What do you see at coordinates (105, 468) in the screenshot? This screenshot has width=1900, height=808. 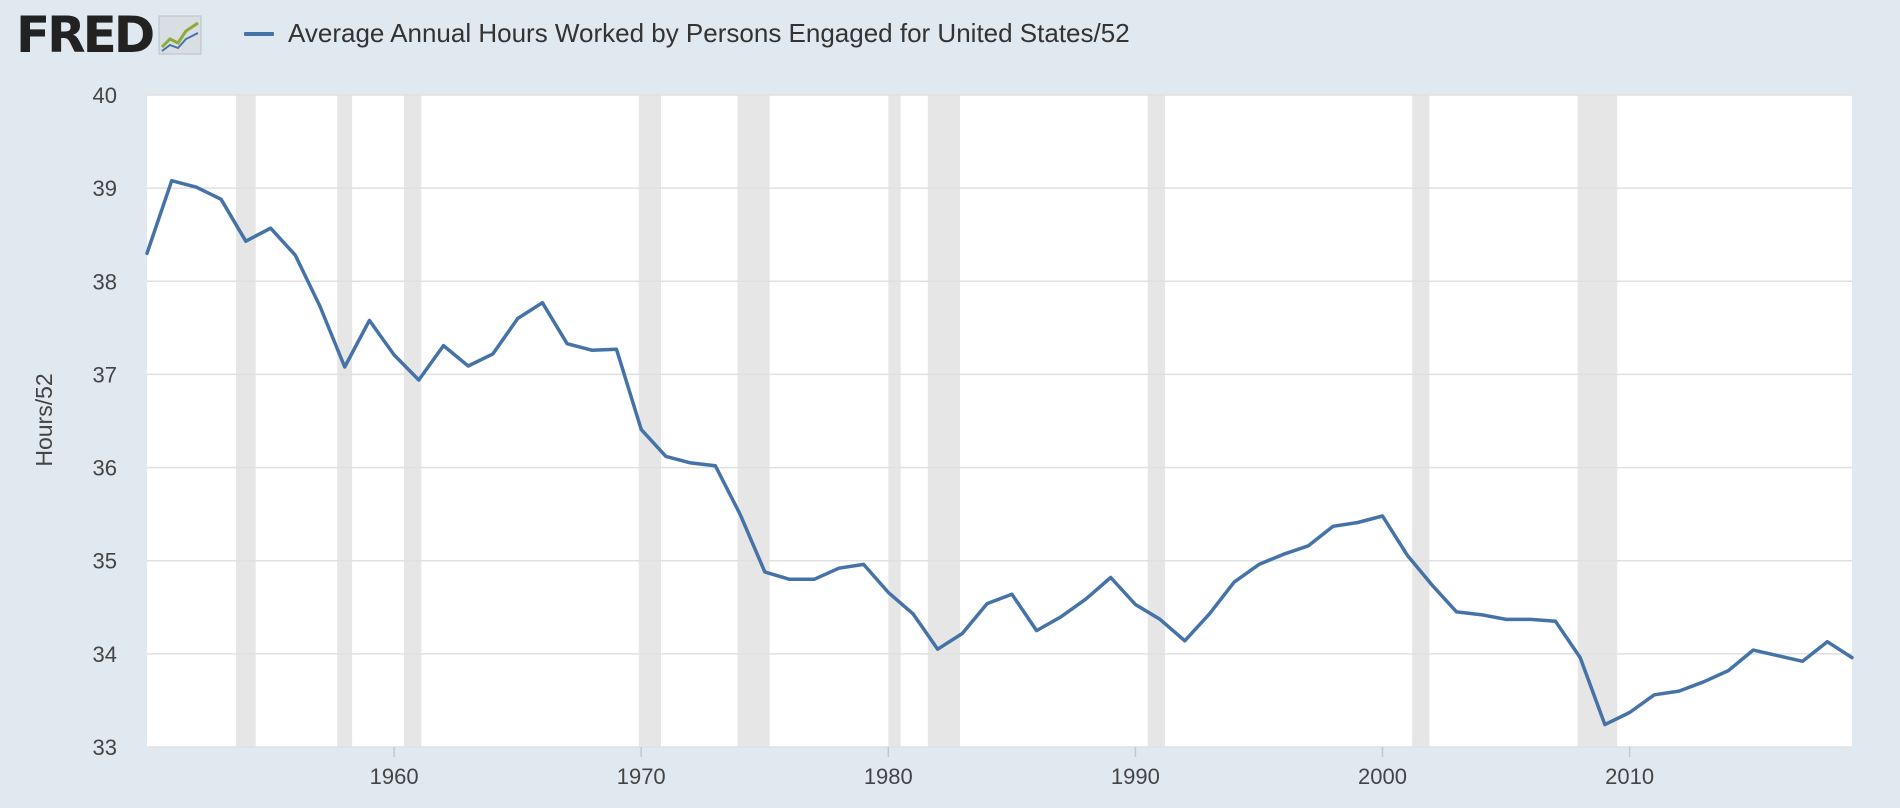 I see `y-tick-label: 36` at bounding box center [105, 468].